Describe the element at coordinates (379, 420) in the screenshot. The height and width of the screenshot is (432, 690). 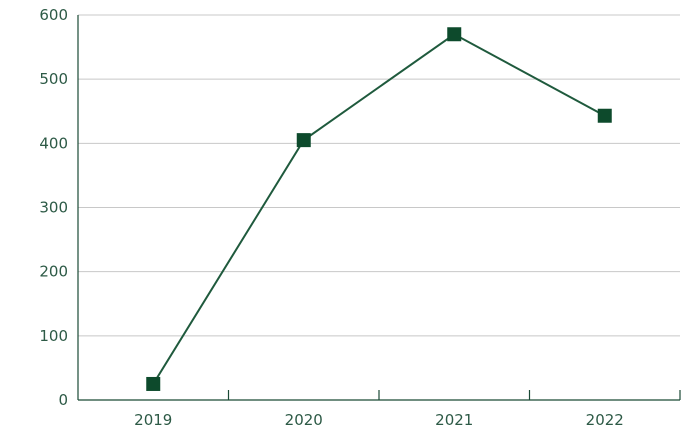
I see `x-tick-labels: 2019 2020 2021 2022` at that location.